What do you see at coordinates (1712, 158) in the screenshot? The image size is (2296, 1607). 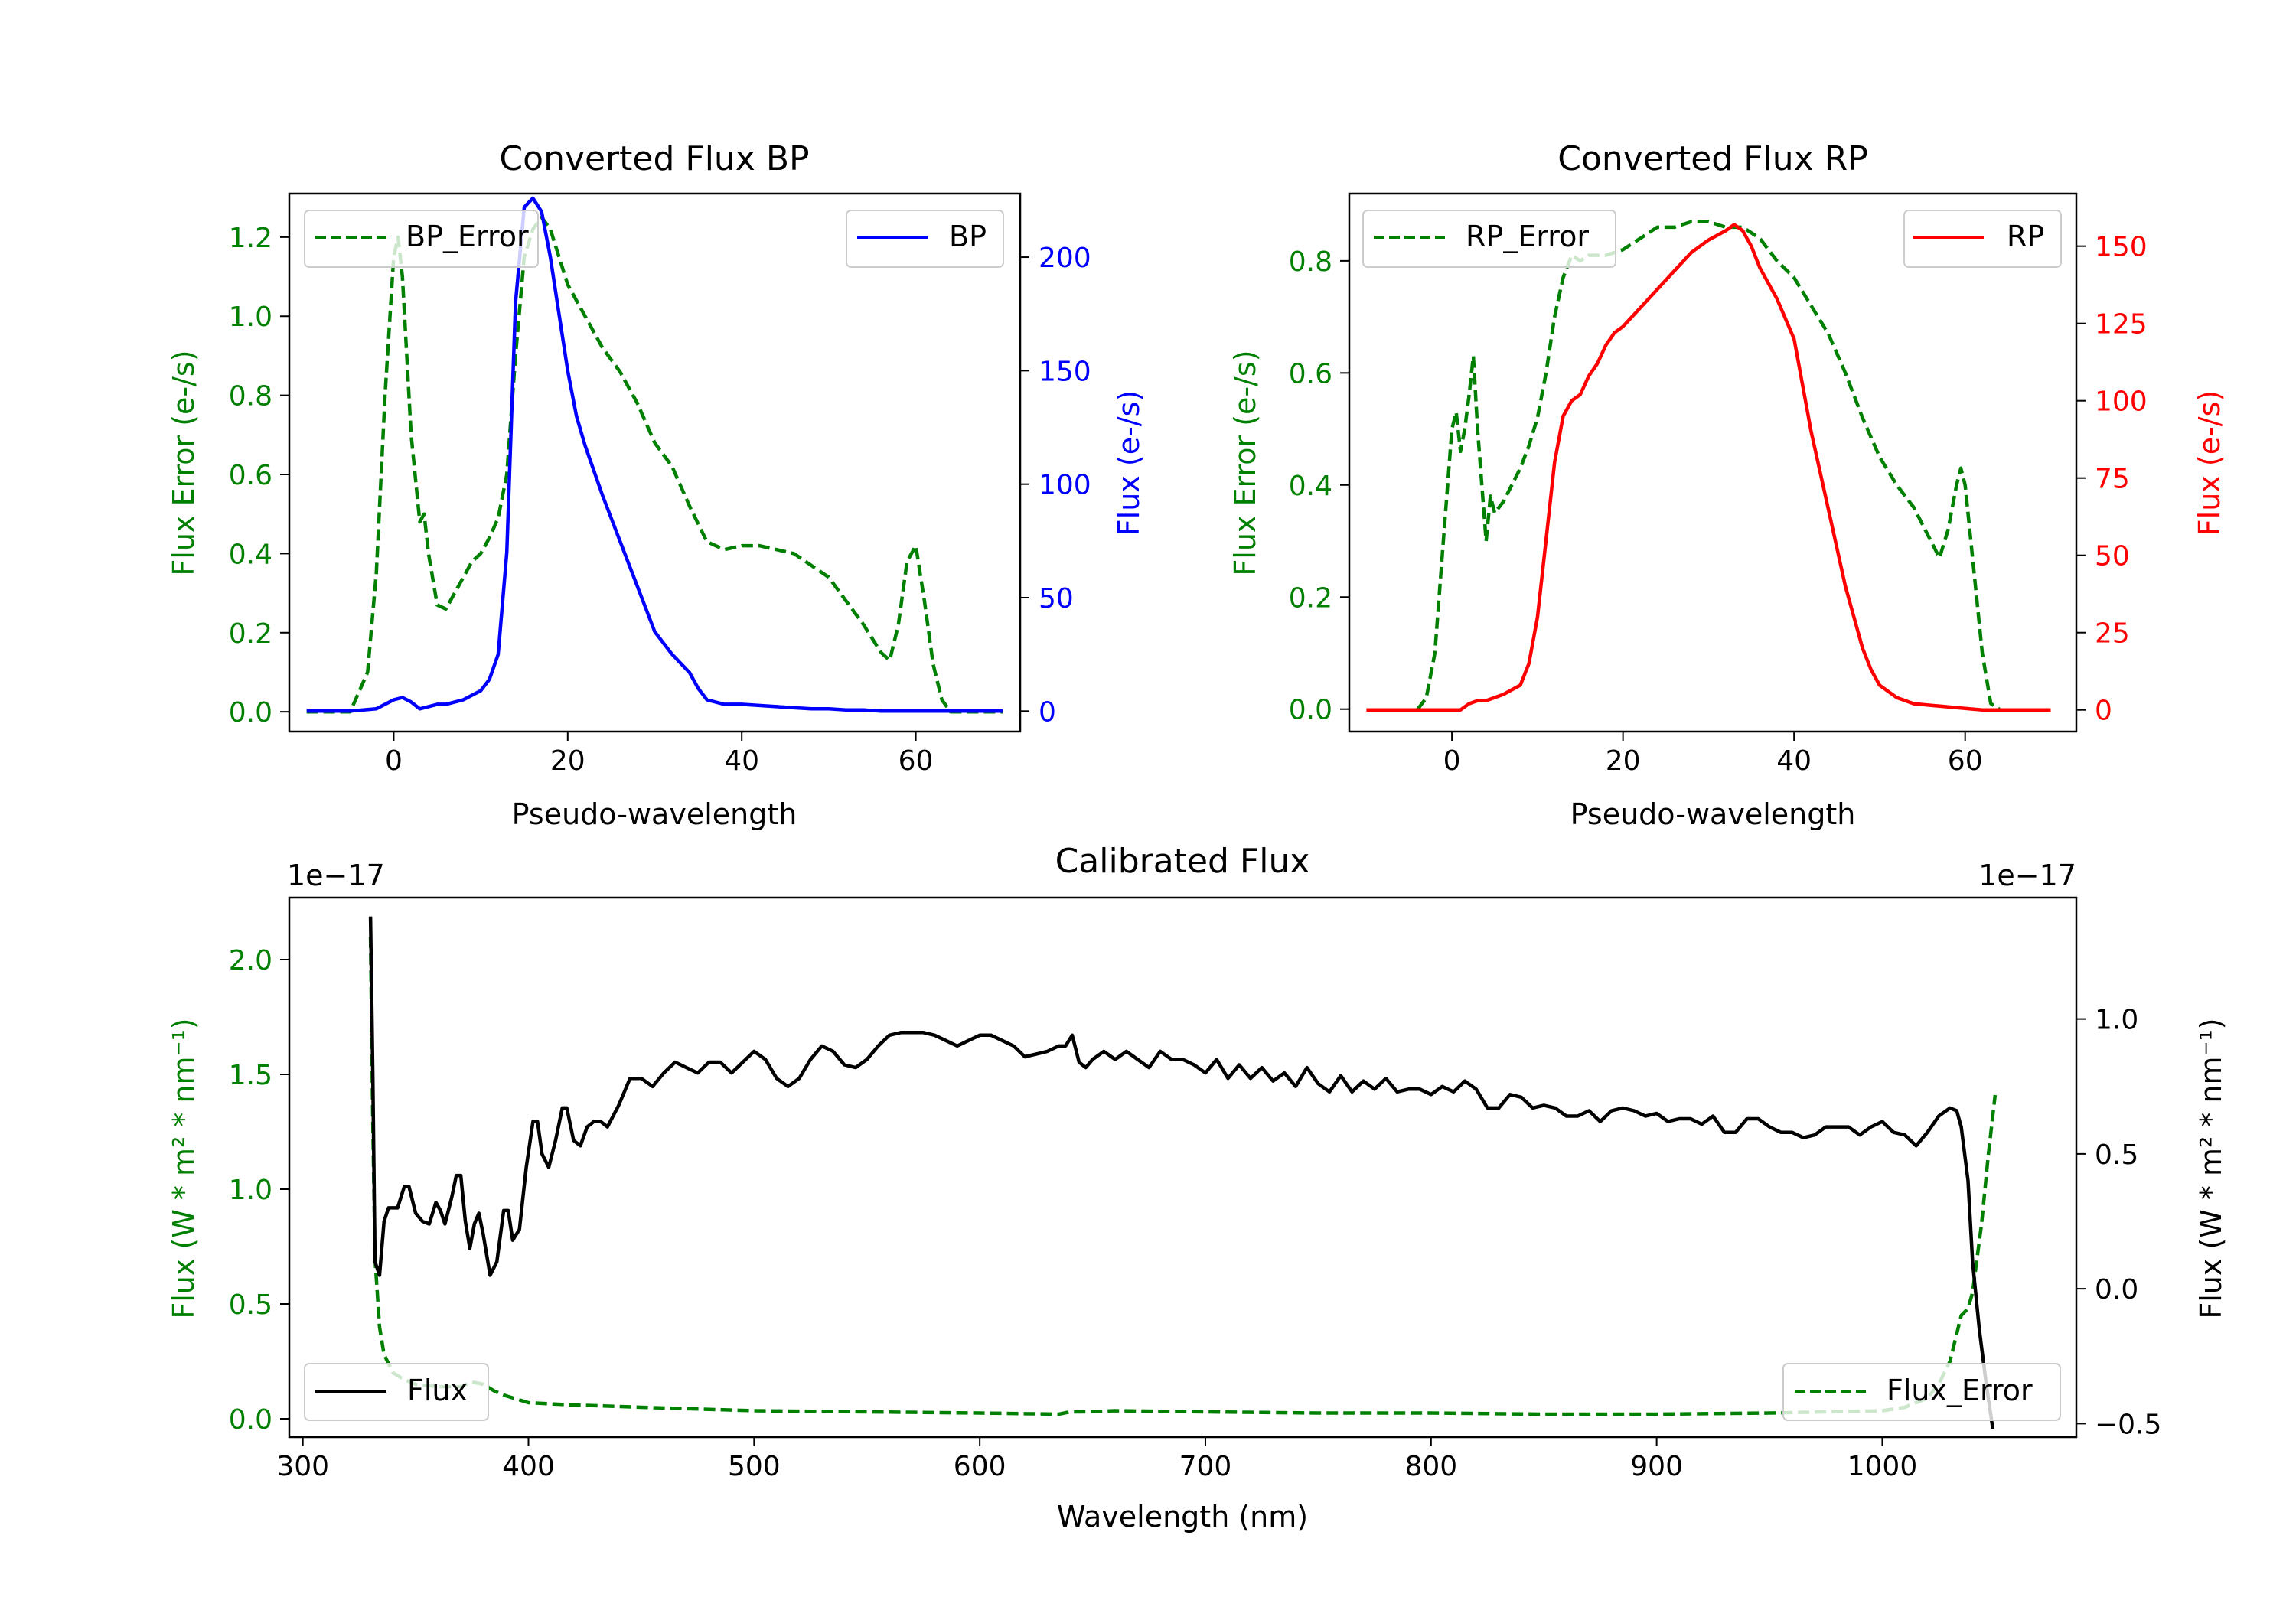 I see `chart-title: Converted Flux RP` at bounding box center [1712, 158].